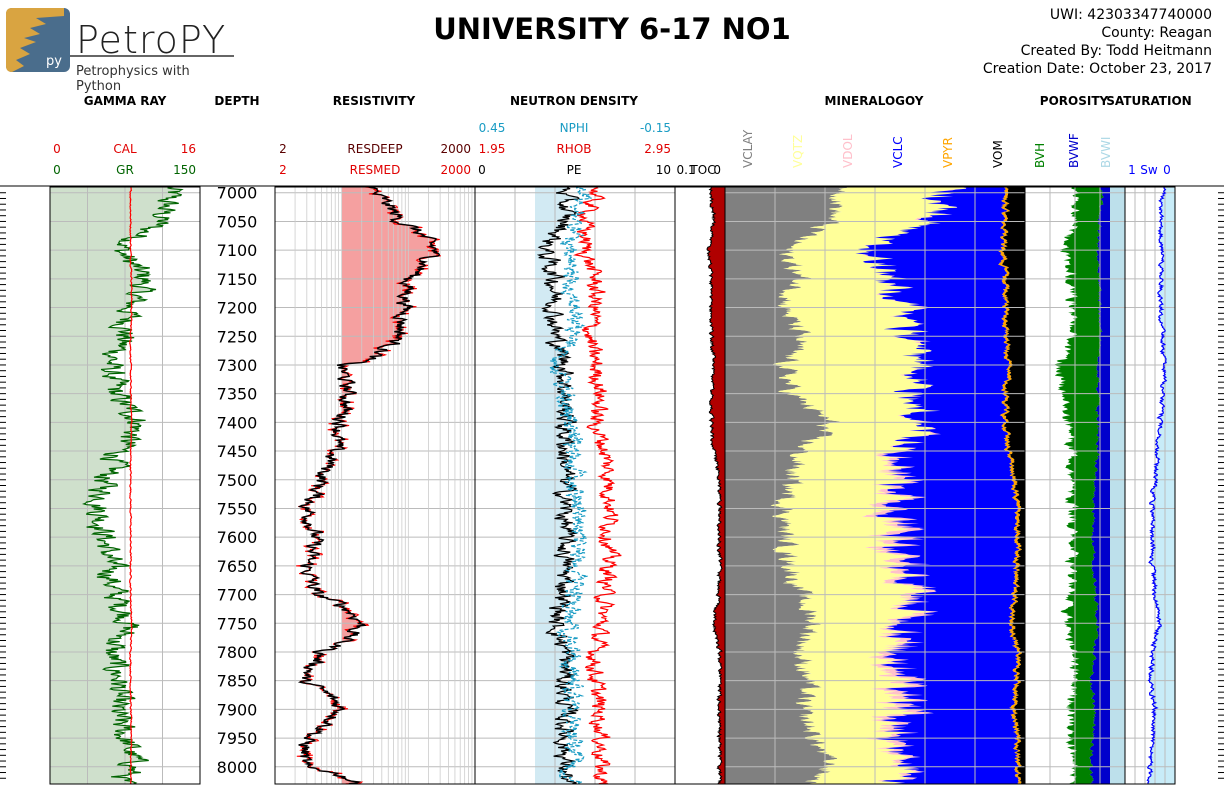  What do you see at coordinates (798, 151) in the screenshot?
I see `mineral-vqtz-label: VQTZ` at bounding box center [798, 151].